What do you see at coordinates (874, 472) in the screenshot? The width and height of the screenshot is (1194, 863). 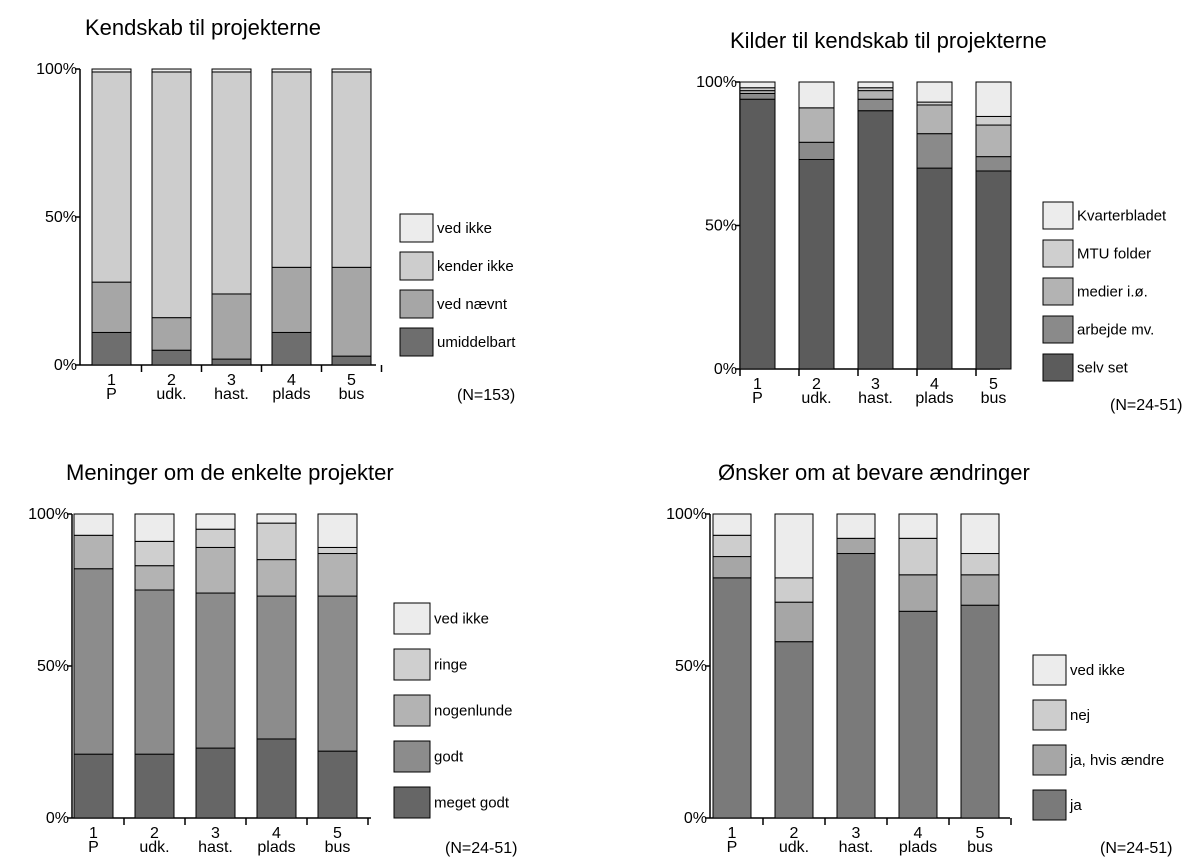 I see `chart-title: Ønsker om at bevare ændringer` at bounding box center [874, 472].